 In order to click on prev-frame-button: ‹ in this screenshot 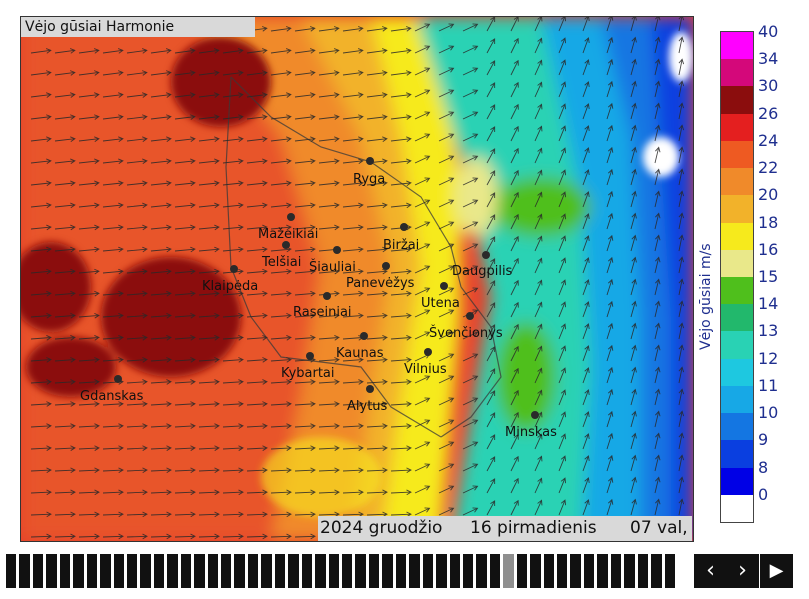, I will do `click(710, 571)`.